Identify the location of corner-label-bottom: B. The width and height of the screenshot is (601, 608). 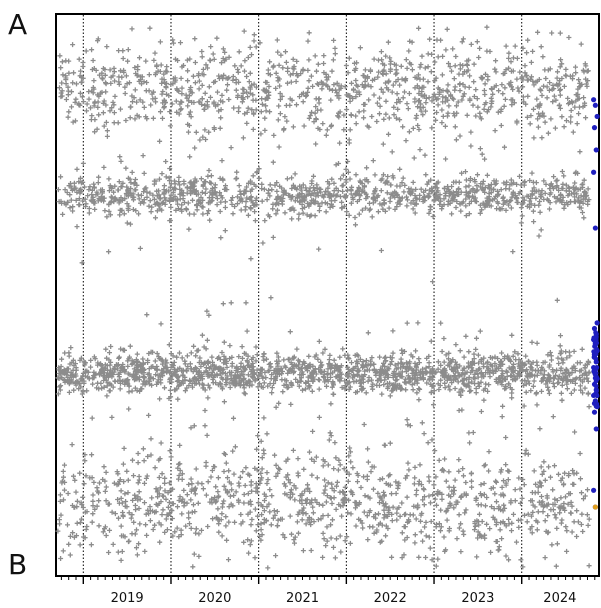
(17, 564).